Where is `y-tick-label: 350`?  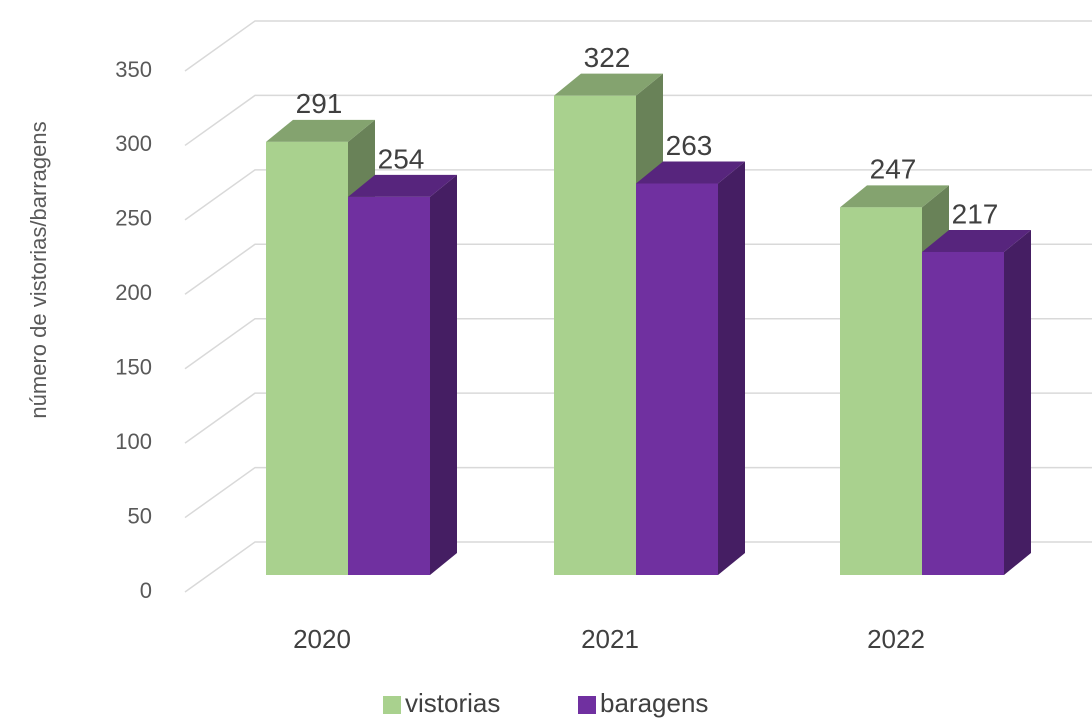 y-tick-label: 350 is located at coordinates (133, 69).